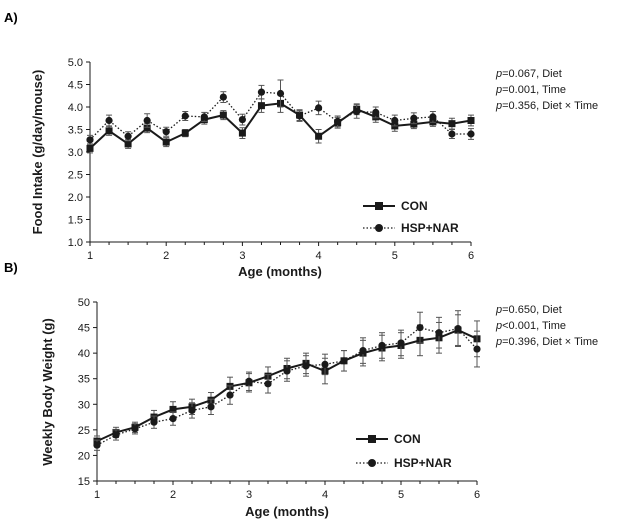 The image size is (623, 520). I want to click on panel-b-series-hsp-nar-line, so click(287, 386).